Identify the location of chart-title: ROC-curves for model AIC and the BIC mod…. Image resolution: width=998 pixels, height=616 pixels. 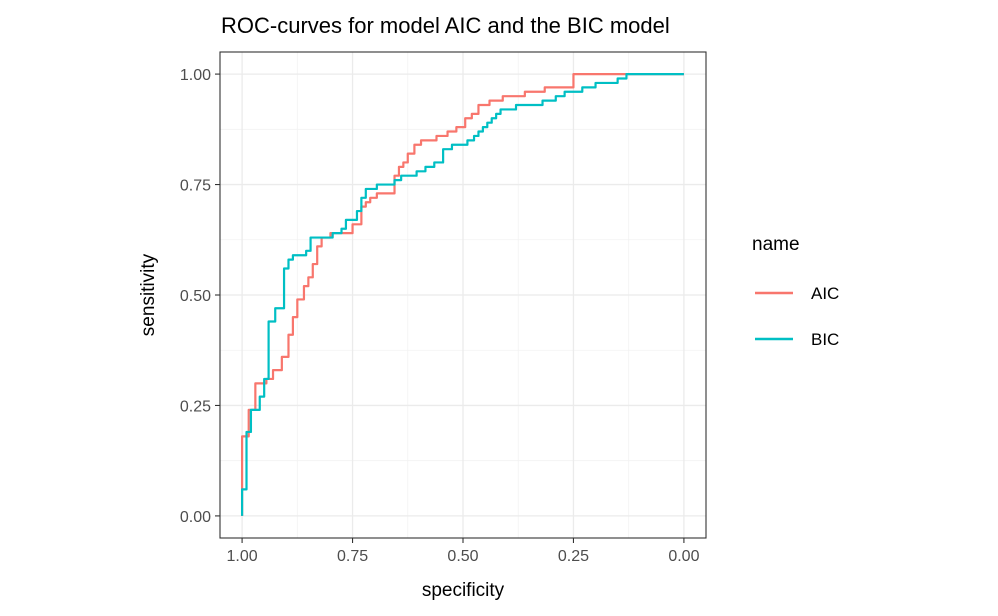
(445, 25).